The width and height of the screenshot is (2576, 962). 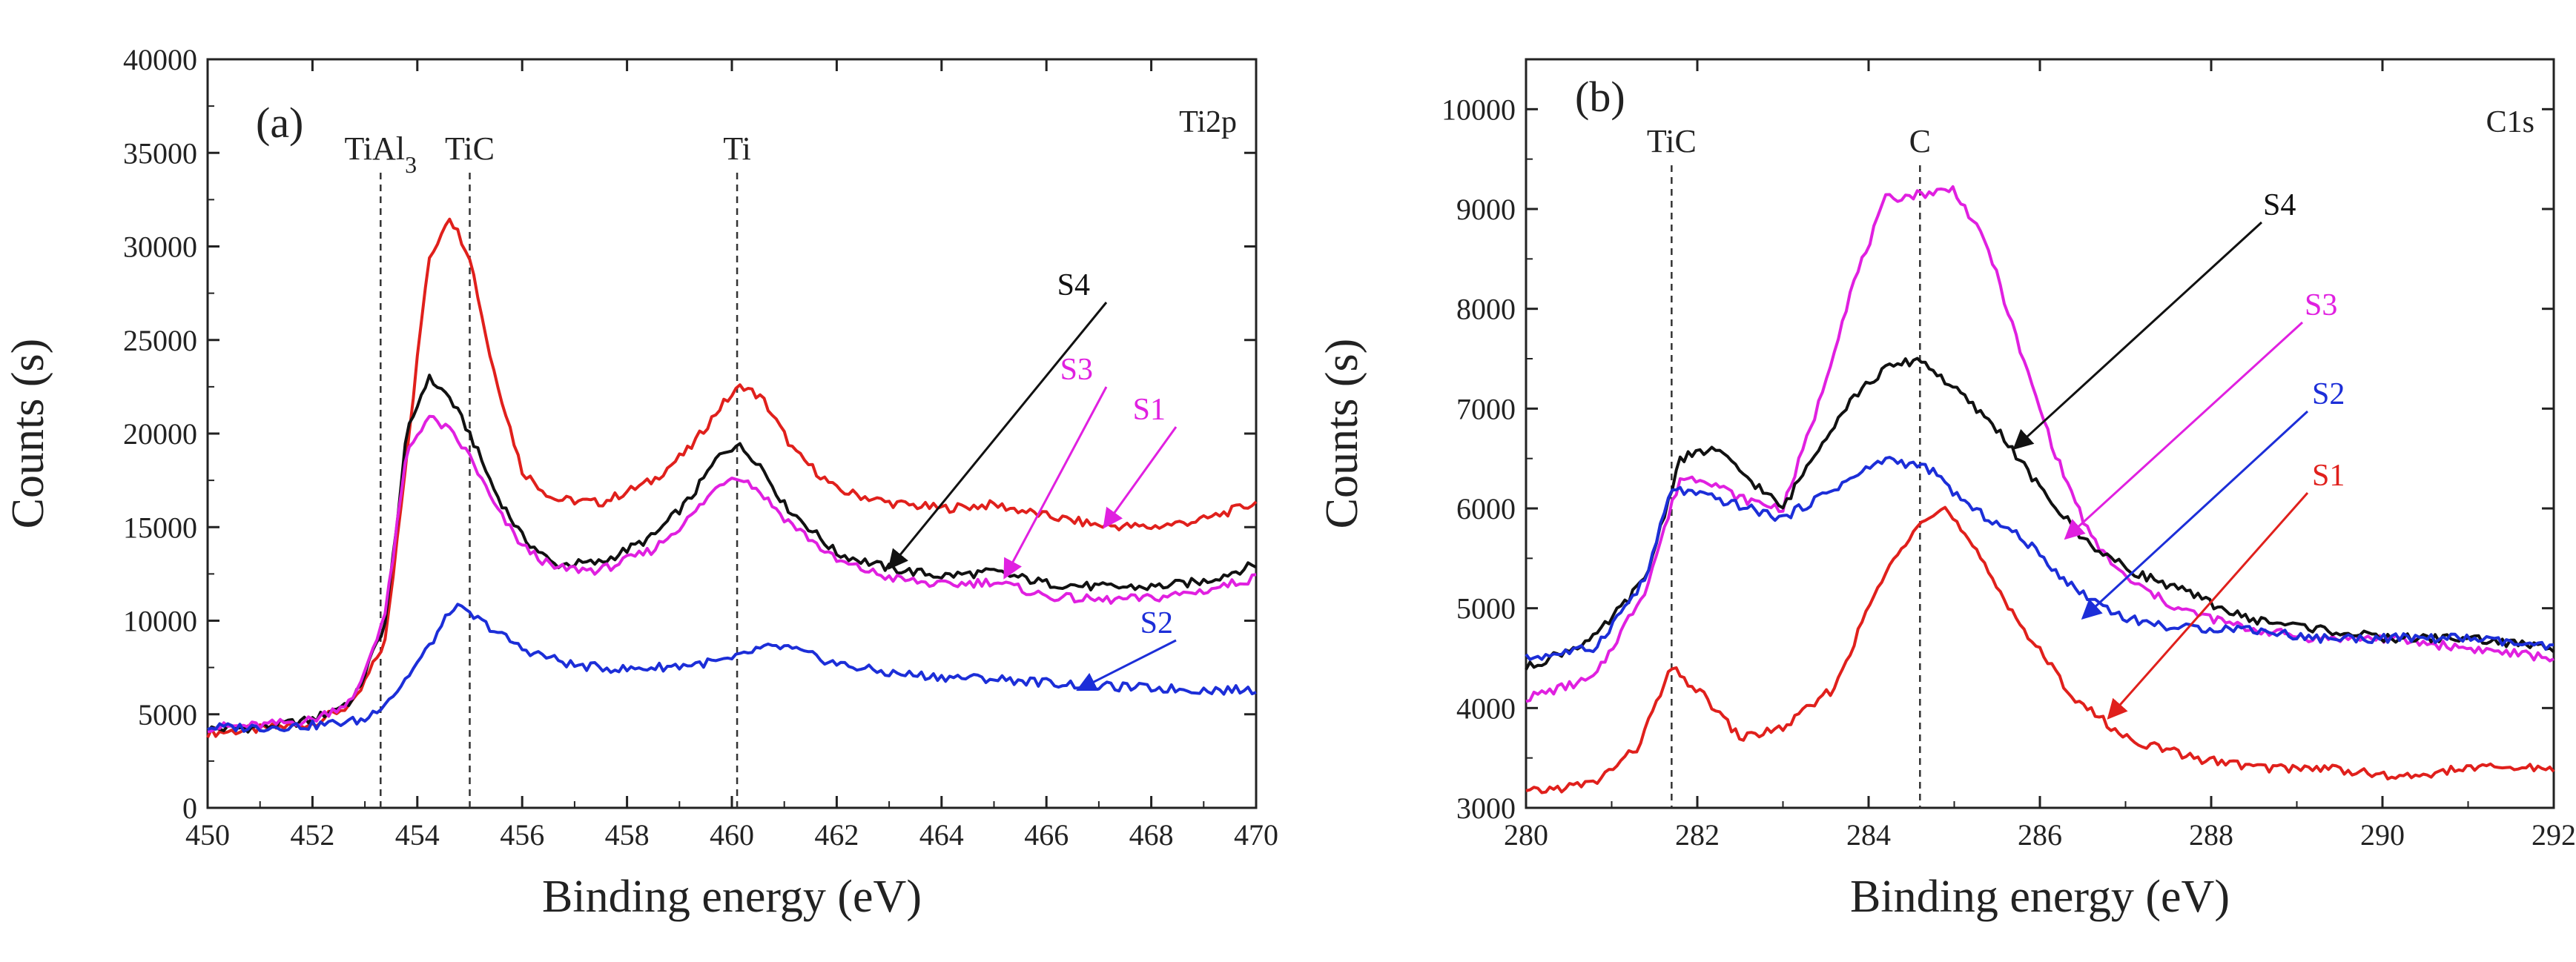 What do you see at coordinates (160, 153) in the screenshot?
I see `y-tick-label: 35000` at bounding box center [160, 153].